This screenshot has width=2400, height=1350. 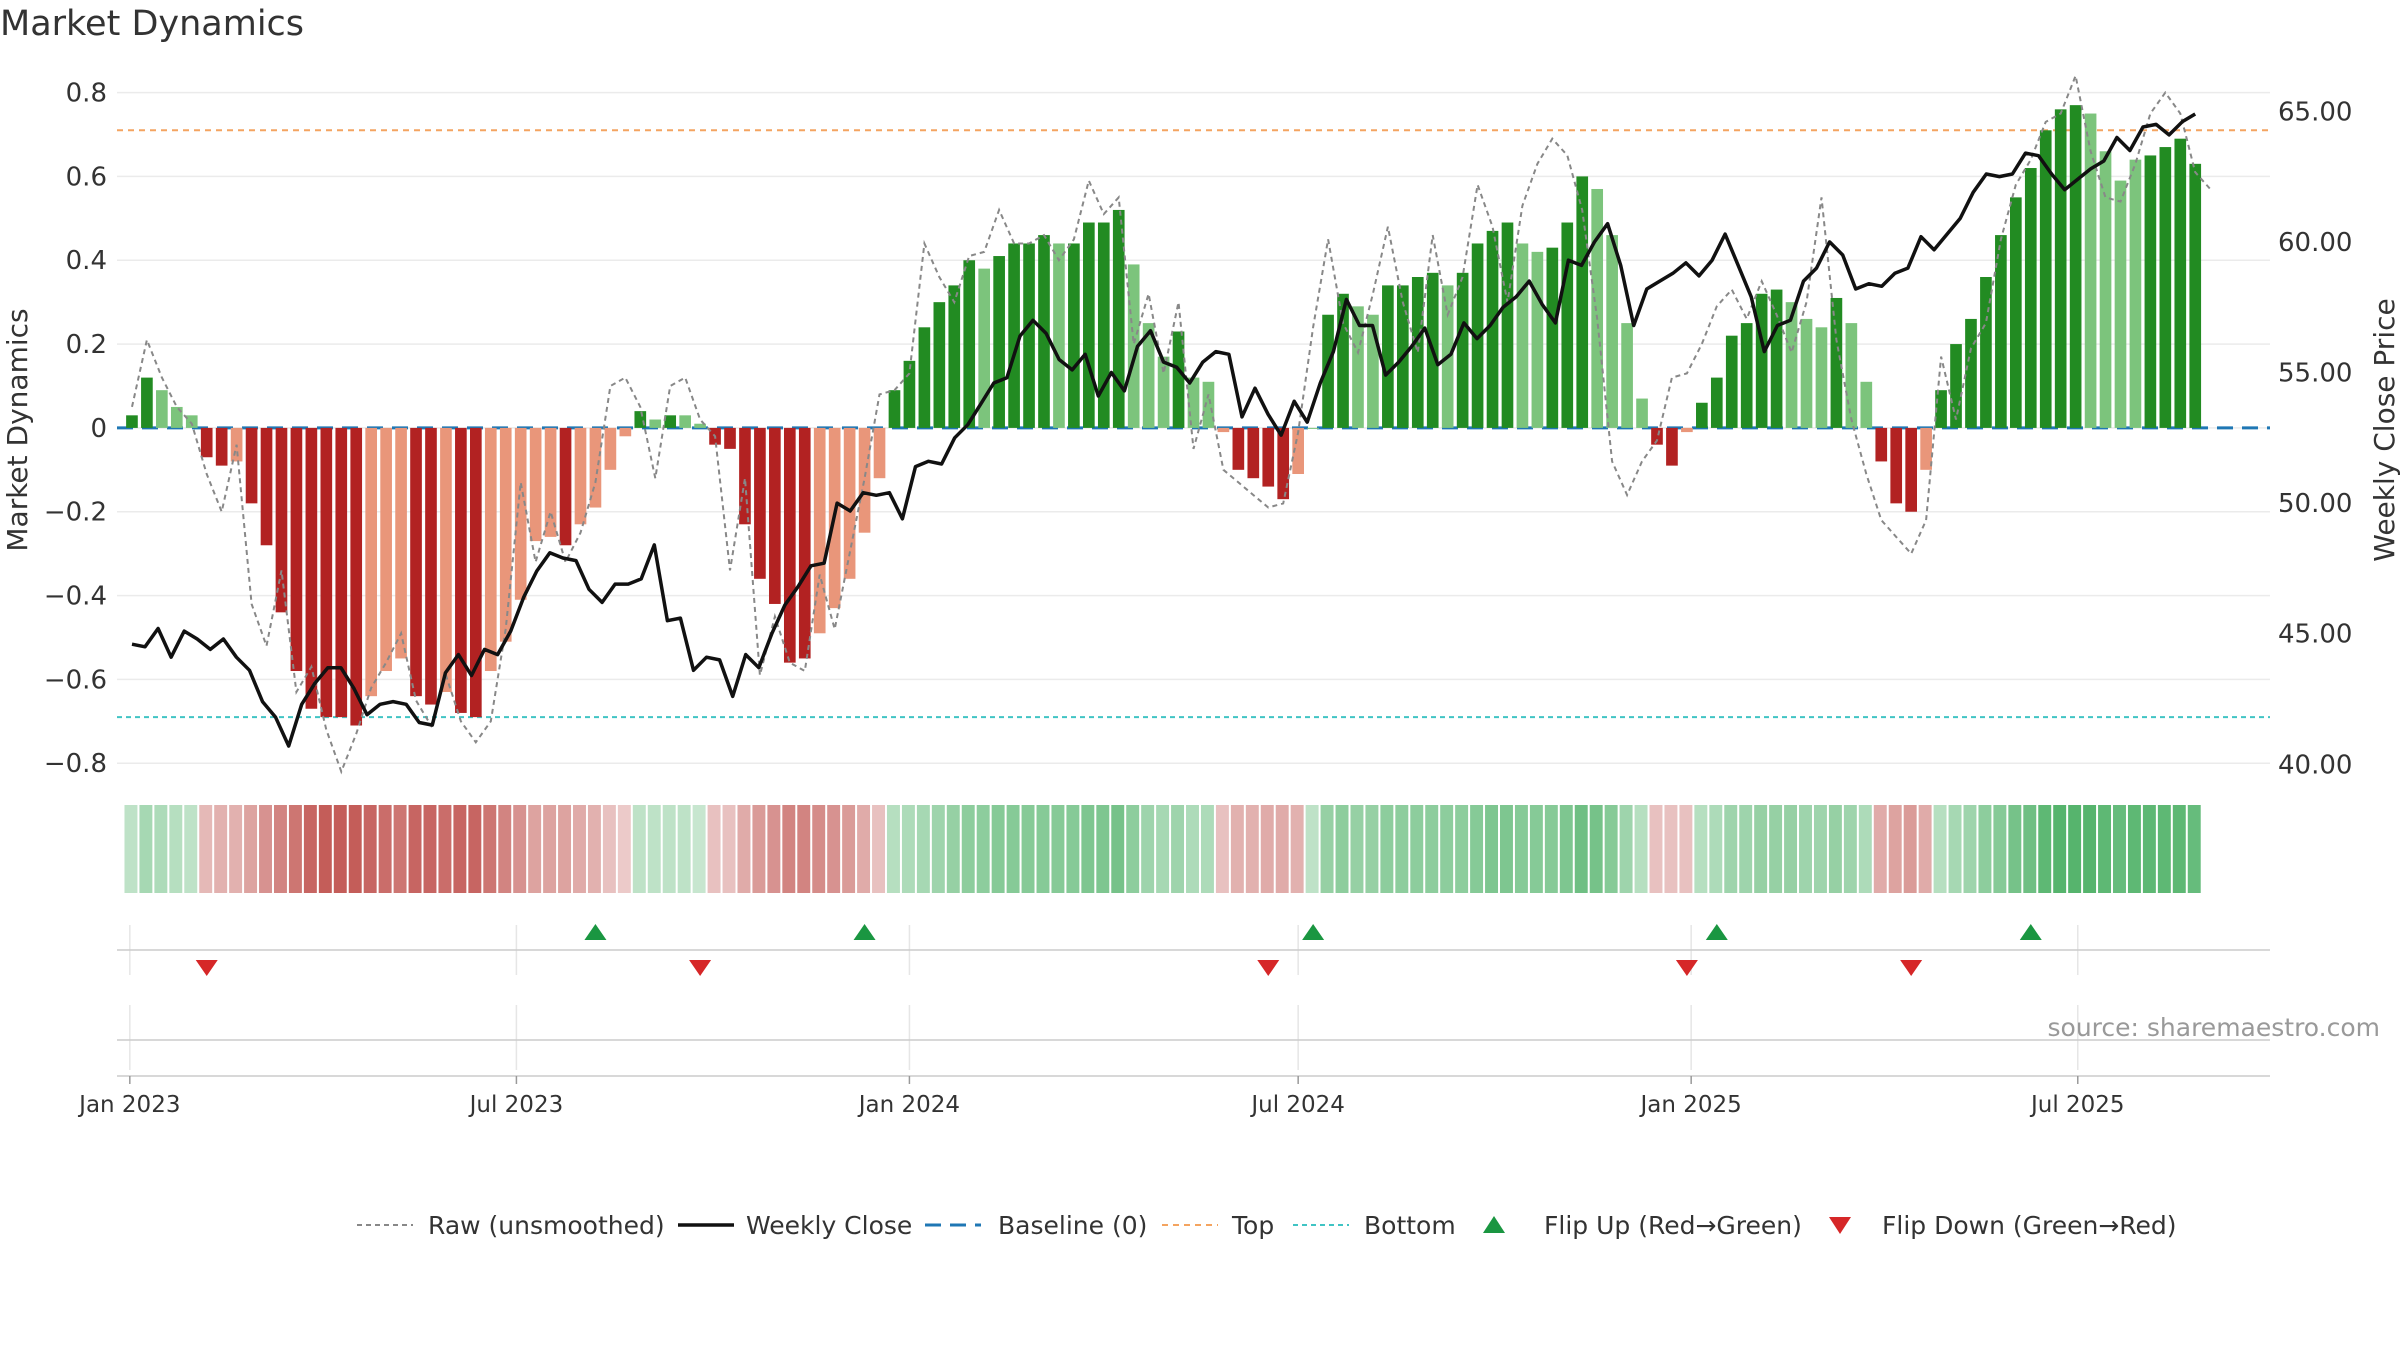 What do you see at coordinates (128, 1105) in the screenshot?
I see `x-tick-label: Jan 2023` at bounding box center [128, 1105].